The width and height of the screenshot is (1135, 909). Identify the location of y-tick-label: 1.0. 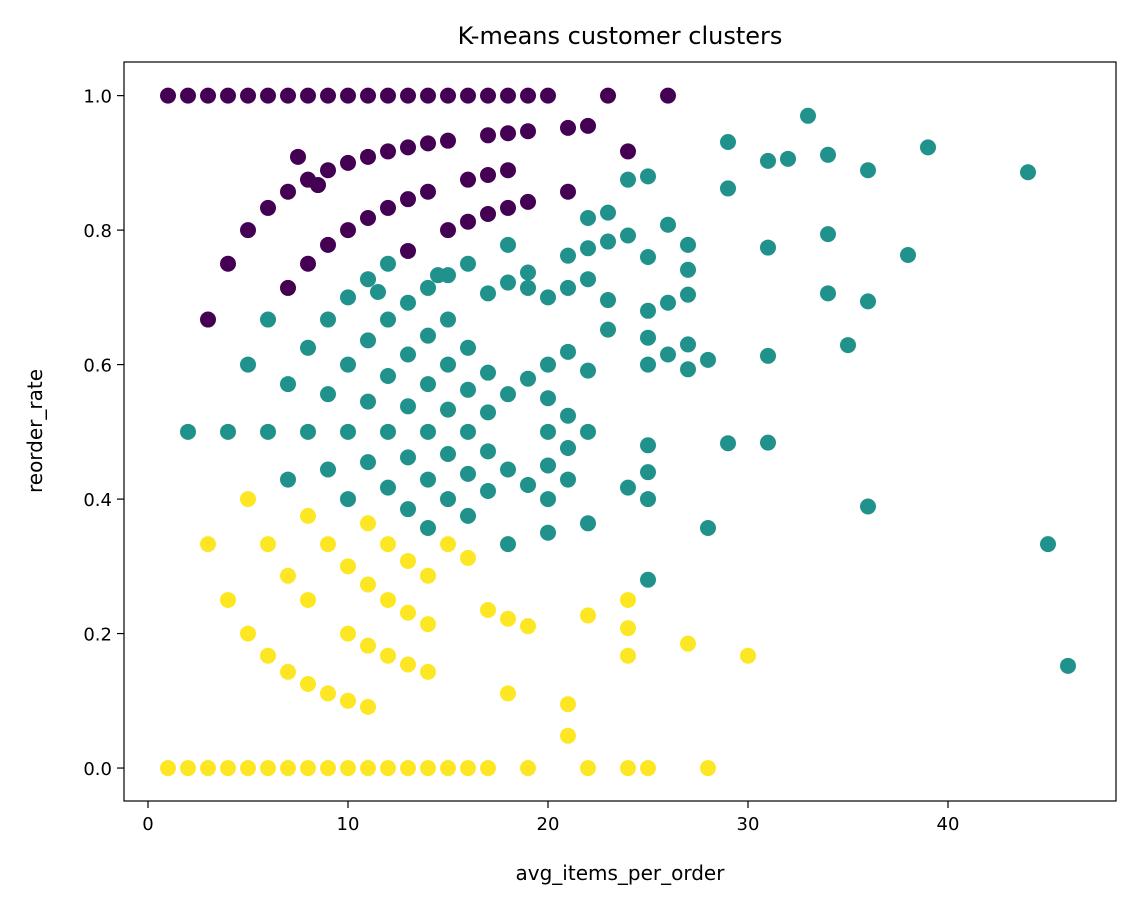
(97, 97).